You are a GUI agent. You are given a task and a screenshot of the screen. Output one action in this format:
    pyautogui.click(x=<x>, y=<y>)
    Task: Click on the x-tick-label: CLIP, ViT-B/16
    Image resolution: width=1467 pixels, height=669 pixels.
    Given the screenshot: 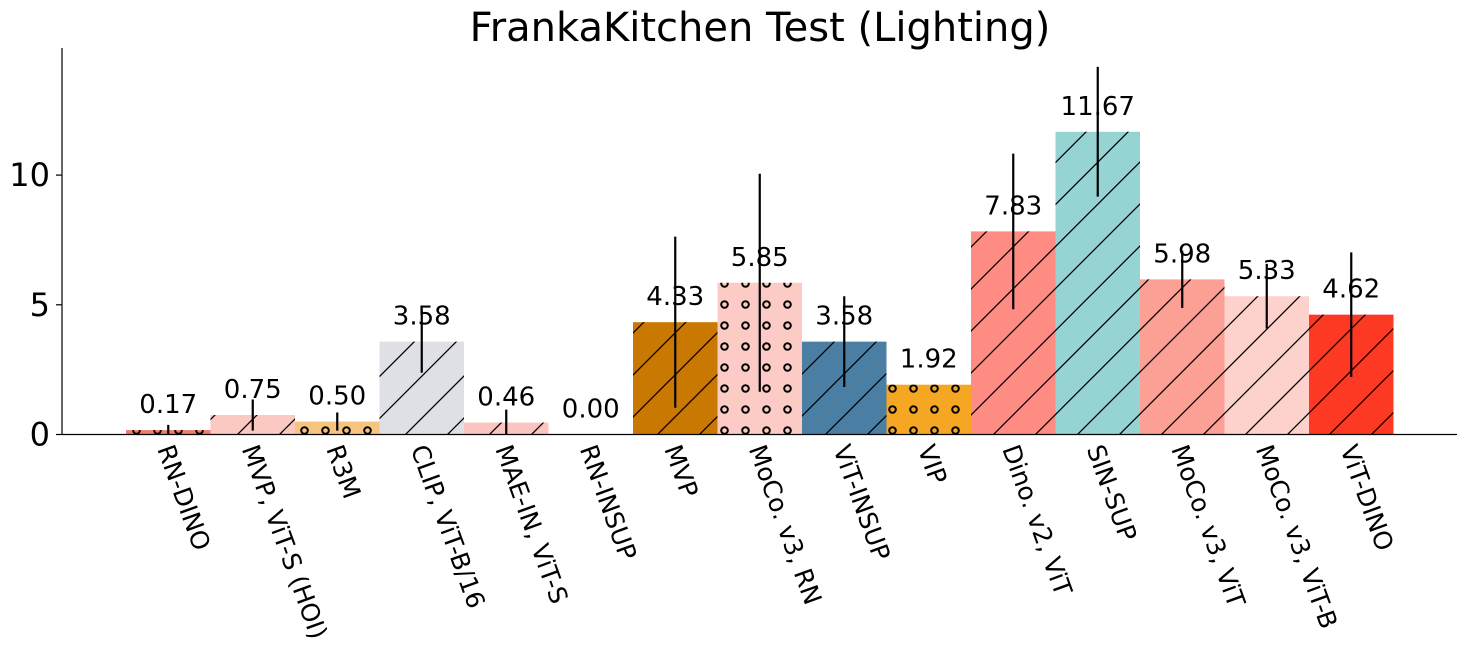 What is the action you would take?
    pyautogui.click(x=448, y=526)
    